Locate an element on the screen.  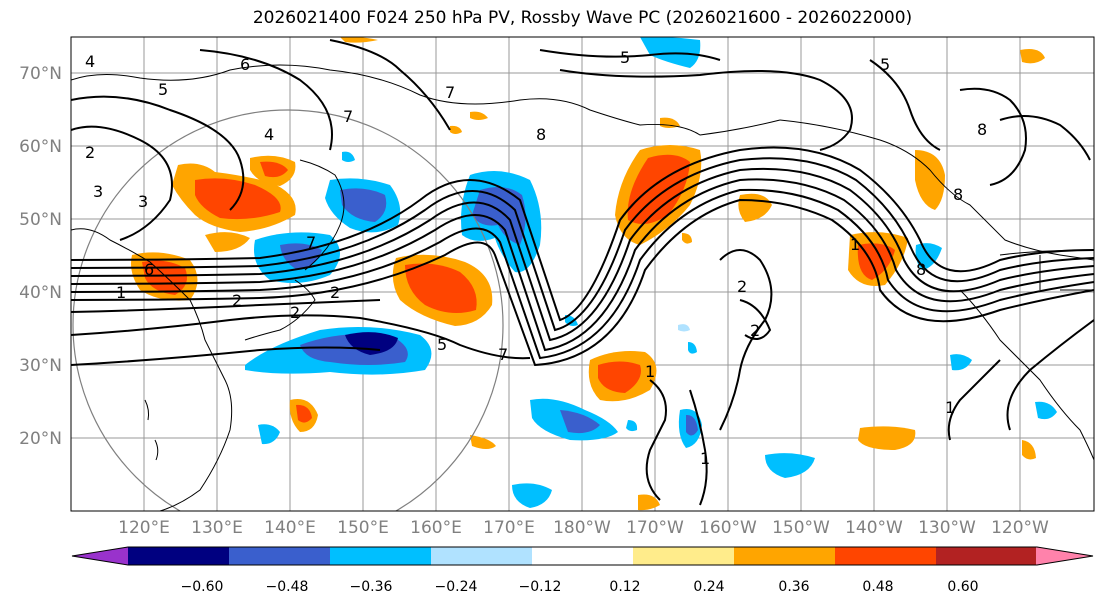
lon-label: 150°W is located at coordinates (801, 528).